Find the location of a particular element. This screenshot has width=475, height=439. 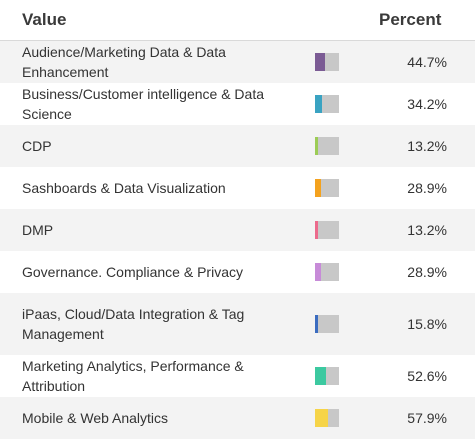

percent-value: 52.6% is located at coordinates (427, 376).